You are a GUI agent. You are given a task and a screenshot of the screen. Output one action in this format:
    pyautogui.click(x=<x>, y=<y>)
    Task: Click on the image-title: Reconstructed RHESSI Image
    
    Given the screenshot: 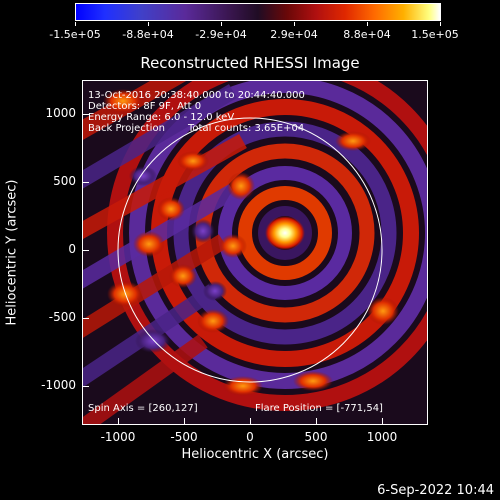 What is the action you would take?
    pyautogui.click(x=250, y=63)
    